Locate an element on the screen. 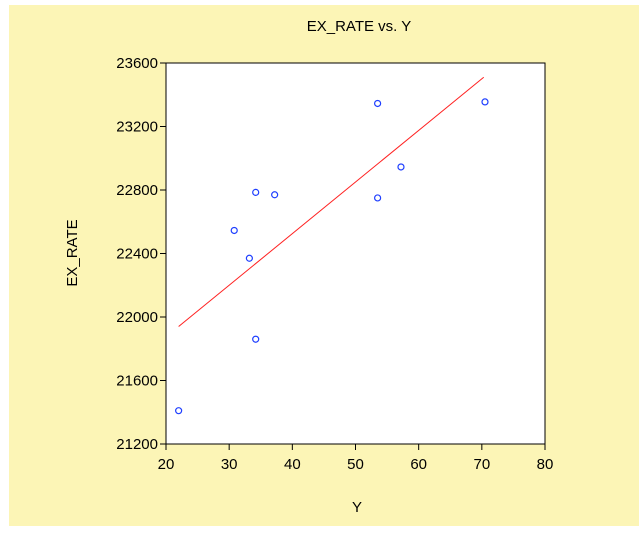 The height and width of the screenshot is (533, 644). chart-title: EX_RATE vs. Y is located at coordinates (359, 26).